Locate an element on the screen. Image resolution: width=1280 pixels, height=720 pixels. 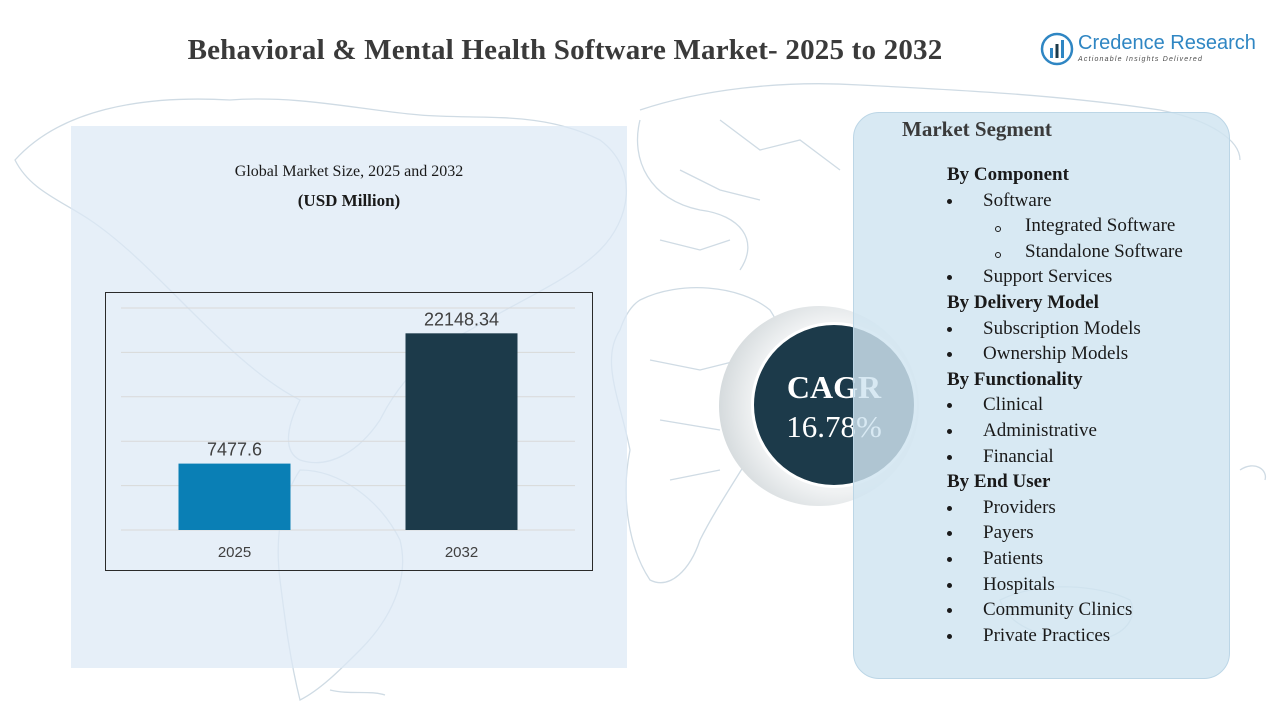
segment-item: Patients is located at coordinates (1087, 561).